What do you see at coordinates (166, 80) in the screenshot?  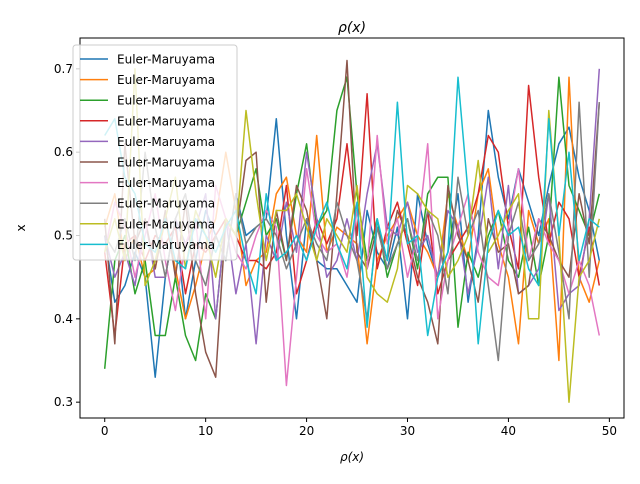 I see `legend-label-2: Euler-Maruyama` at bounding box center [166, 80].